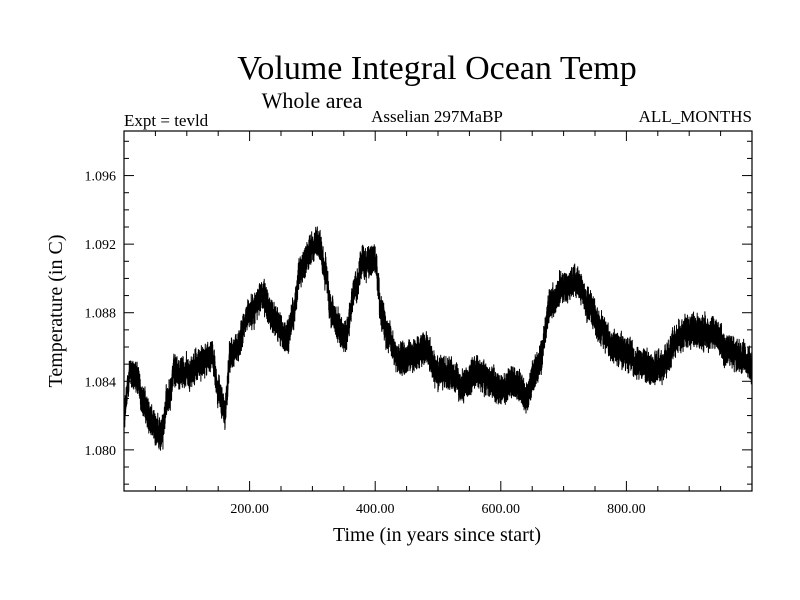 The height and width of the screenshot is (600, 800). What do you see at coordinates (626, 509) in the screenshot?
I see `x-tick-label: 800.00` at bounding box center [626, 509].